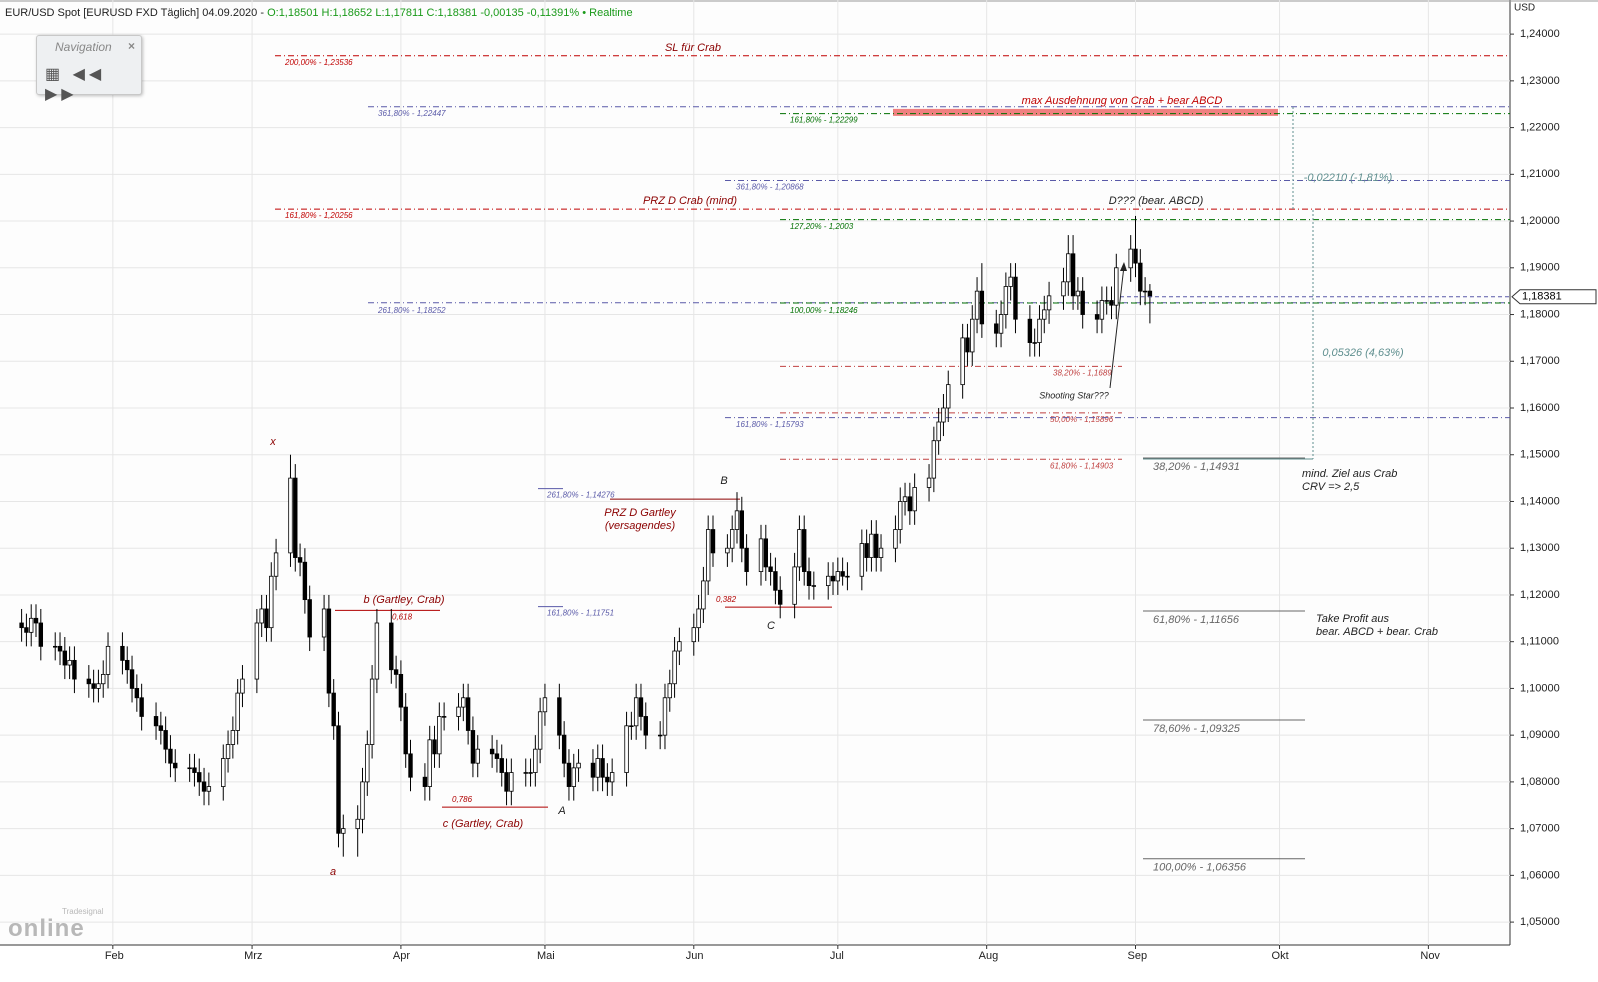 The height and width of the screenshot is (982, 1598). I want to click on annotation: A, so click(561, 811).